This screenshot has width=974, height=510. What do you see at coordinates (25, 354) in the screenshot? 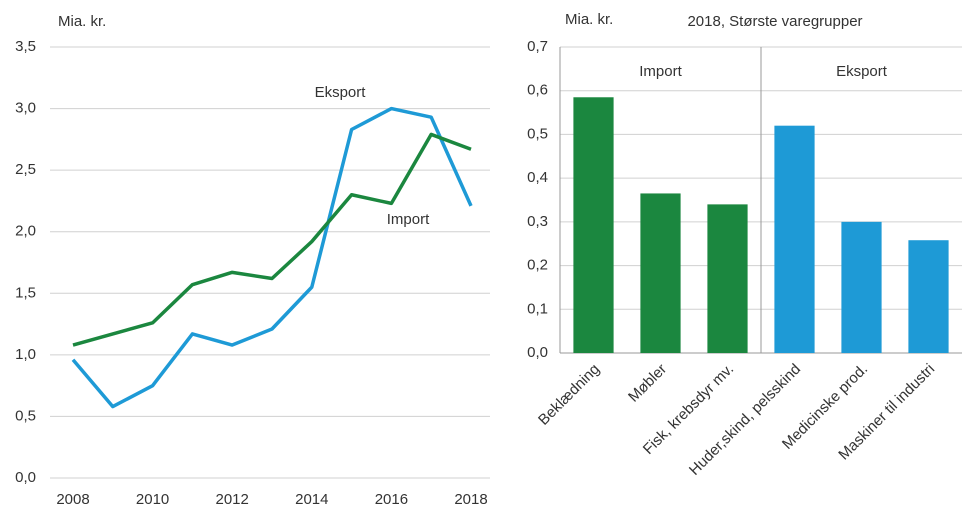
I see `y-tick-label: 1,0` at bounding box center [25, 354].